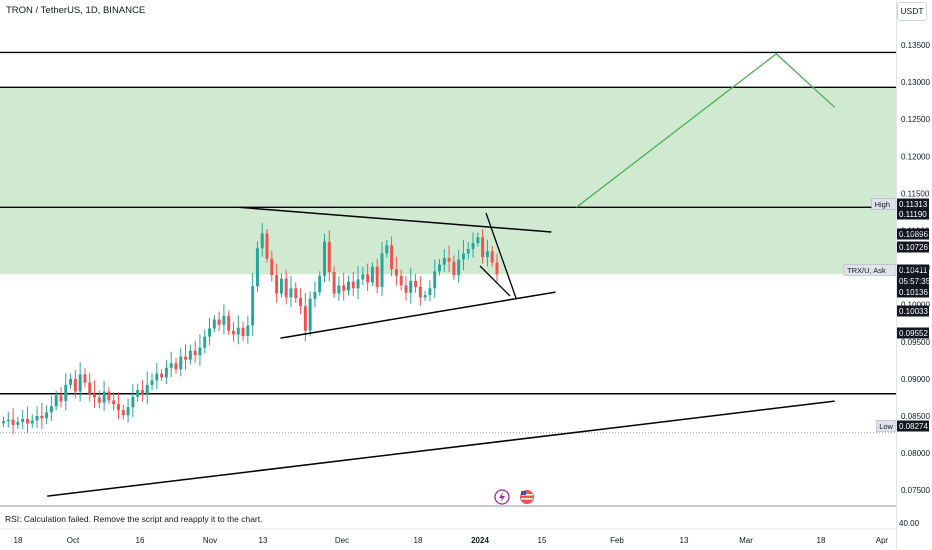  What do you see at coordinates (902, 426) in the screenshot?
I see `price-tag: 0.08274 Low` at bounding box center [902, 426].